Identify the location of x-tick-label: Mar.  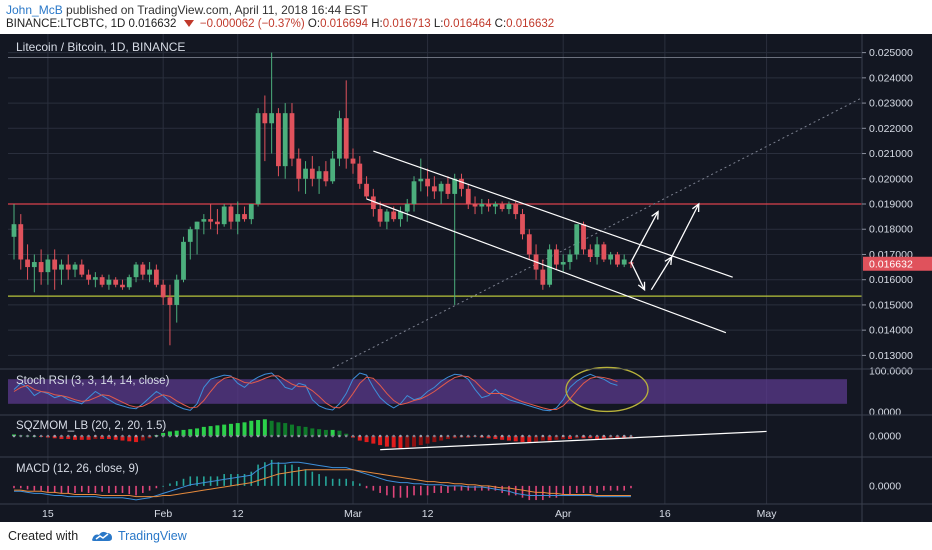
(353, 514).